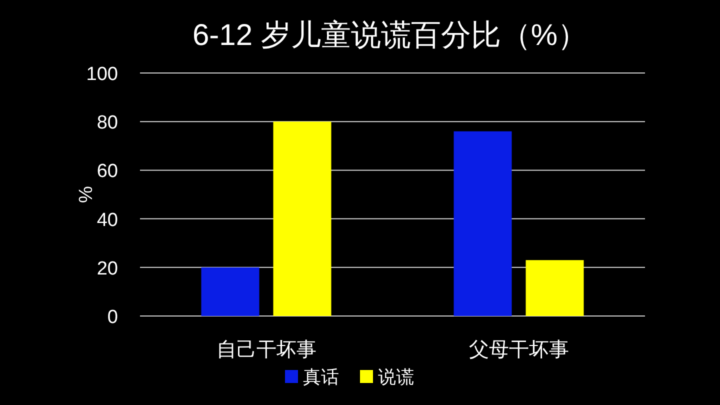  What do you see at coordinates (518, 350) in the screenshot?
I see `x-tick-label: 父母干坏事` at bounding box center [518, 350].